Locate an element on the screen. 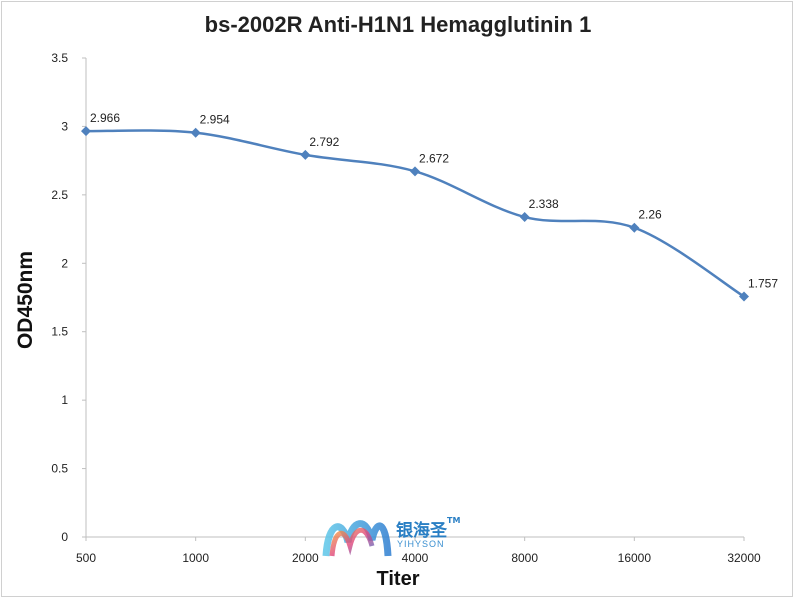  y-tick-label: 0.5 is located at coordinates (59, 469).